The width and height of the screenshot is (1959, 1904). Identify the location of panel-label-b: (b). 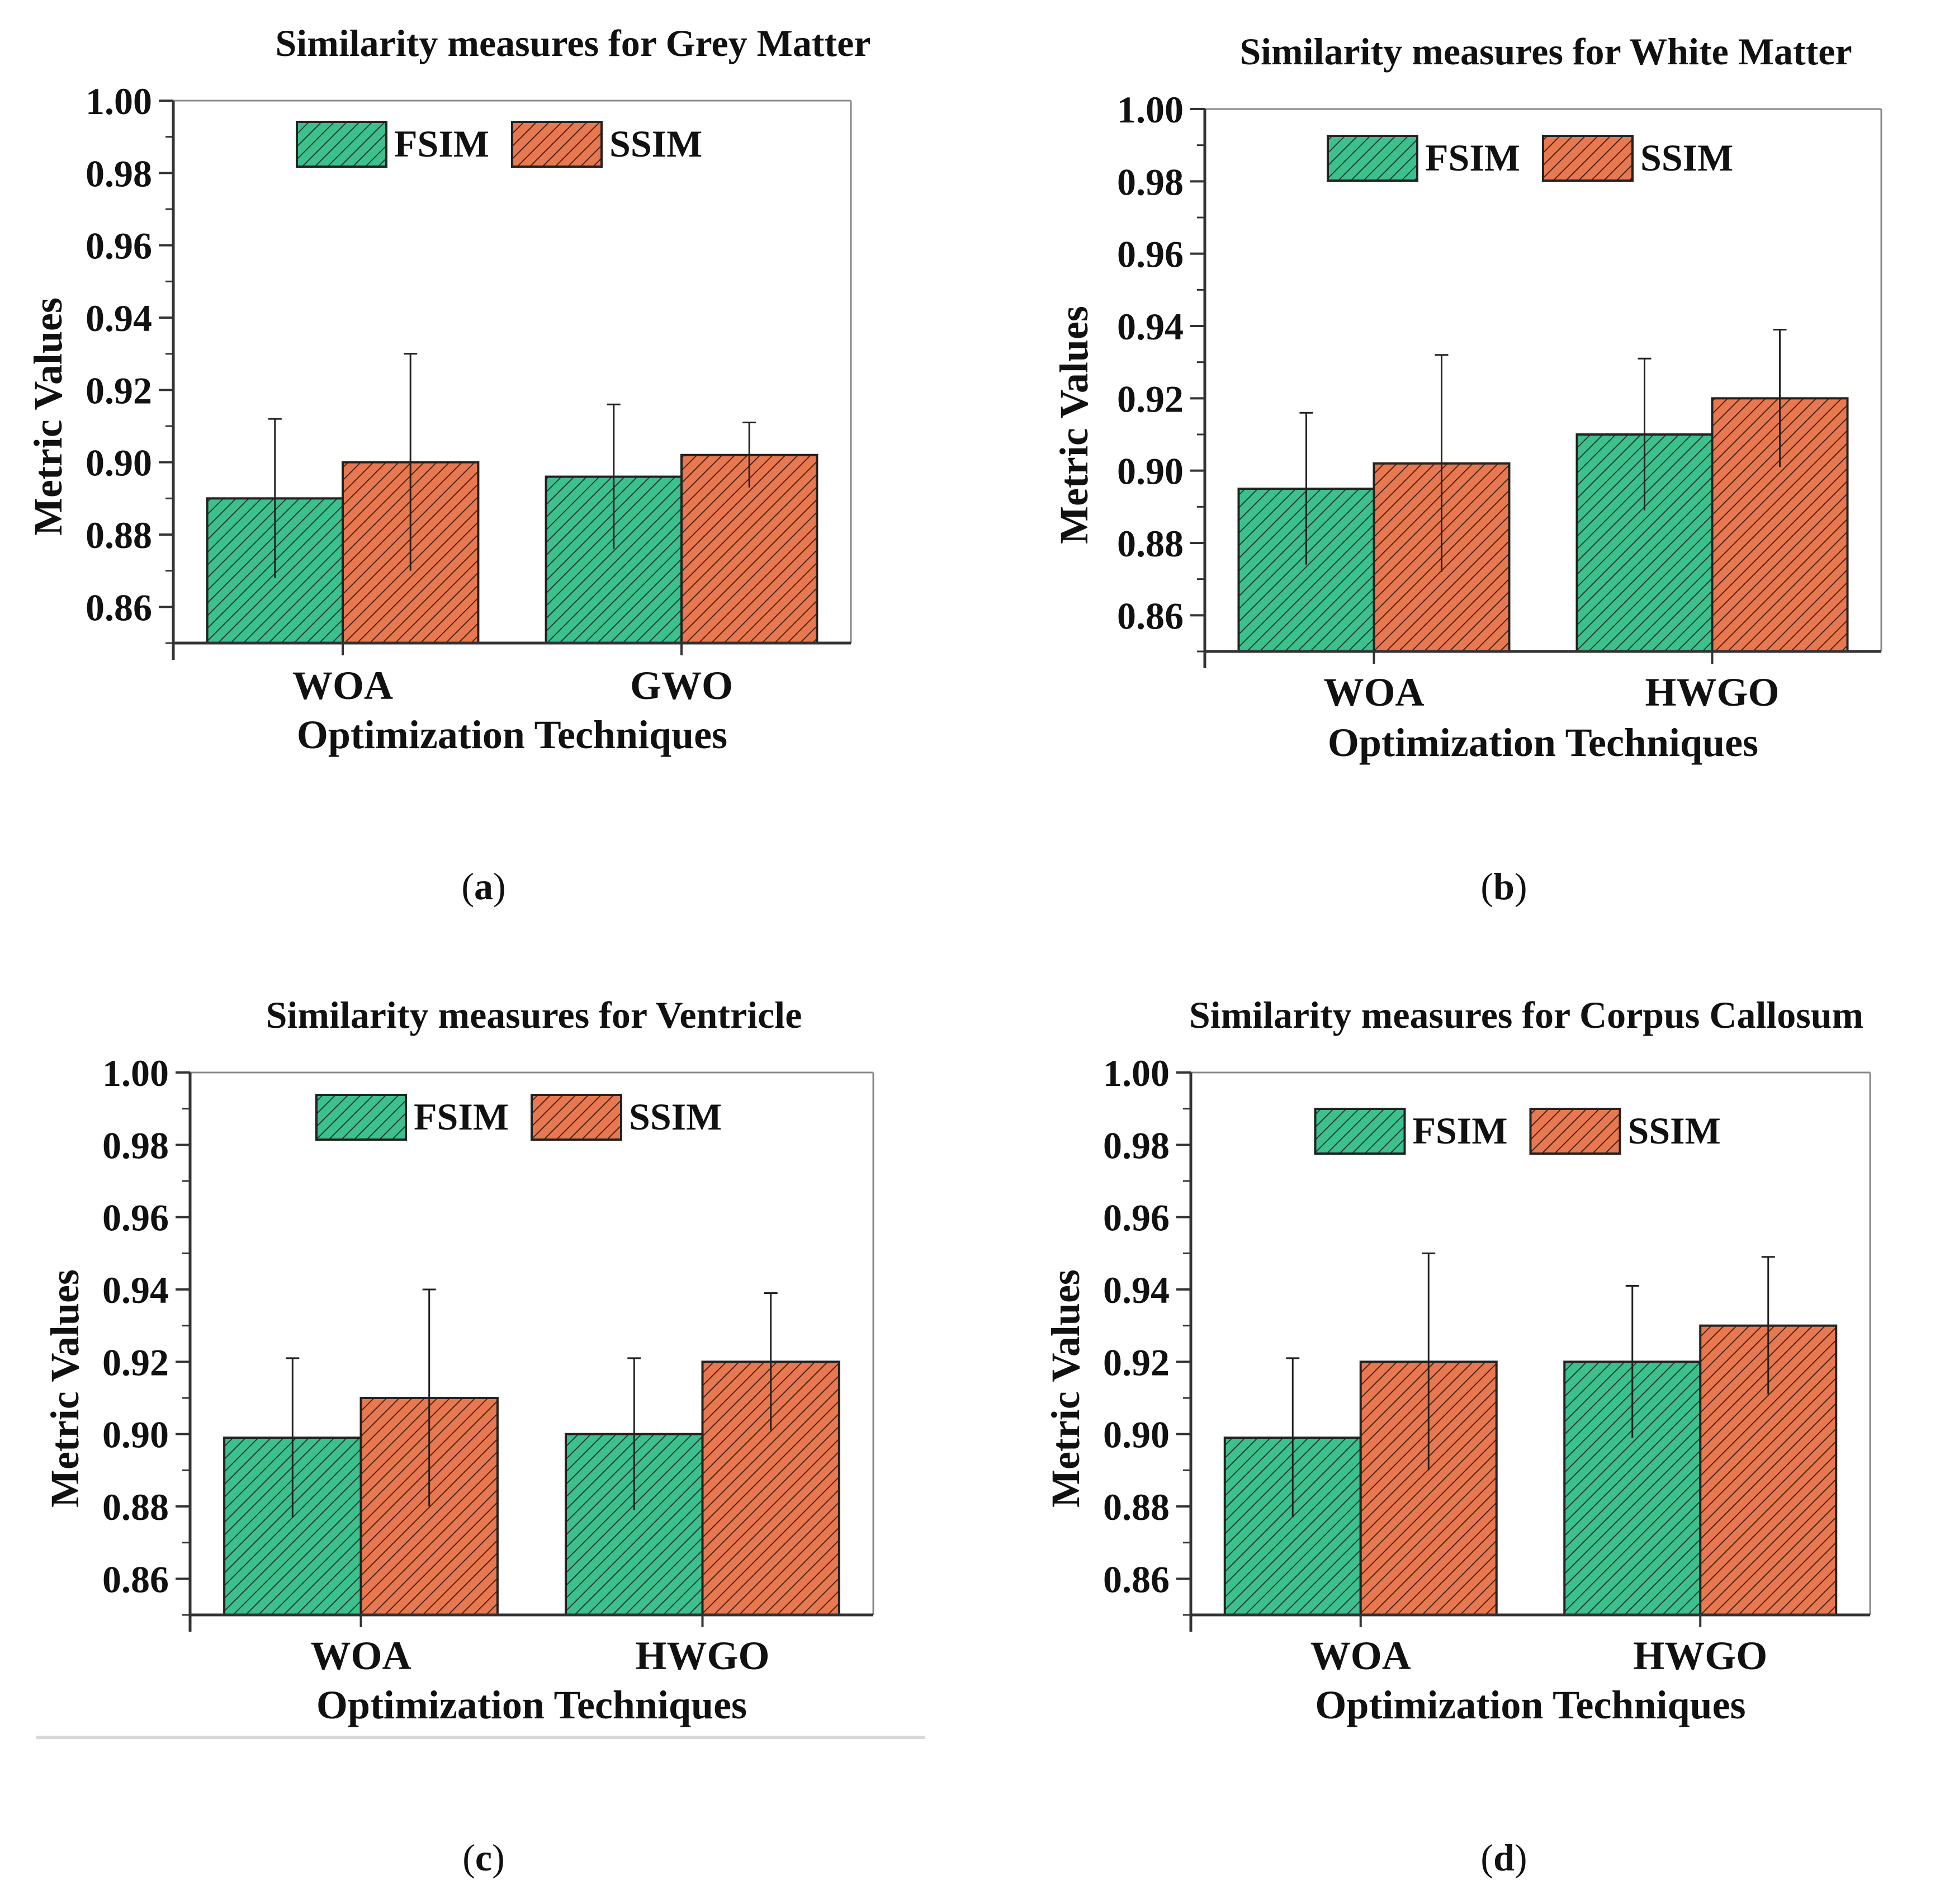
(1503, 886).